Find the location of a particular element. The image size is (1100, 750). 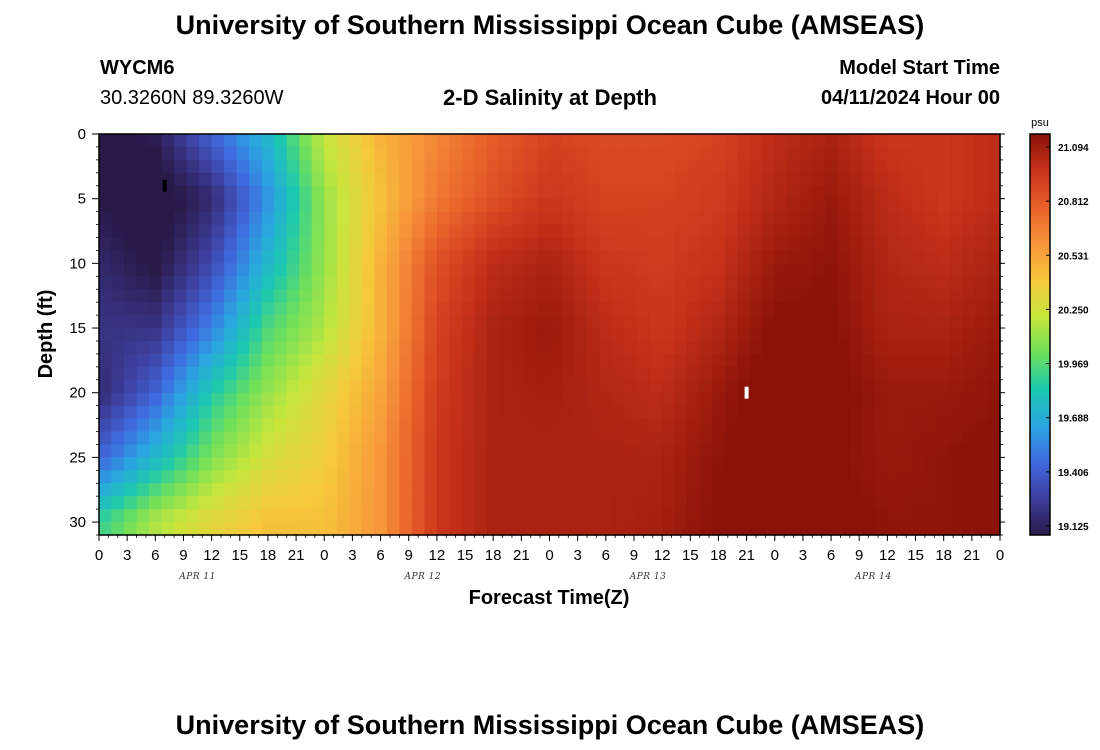

colorbar-tick-label: 19.969 is located at coordinates (1073, 365).